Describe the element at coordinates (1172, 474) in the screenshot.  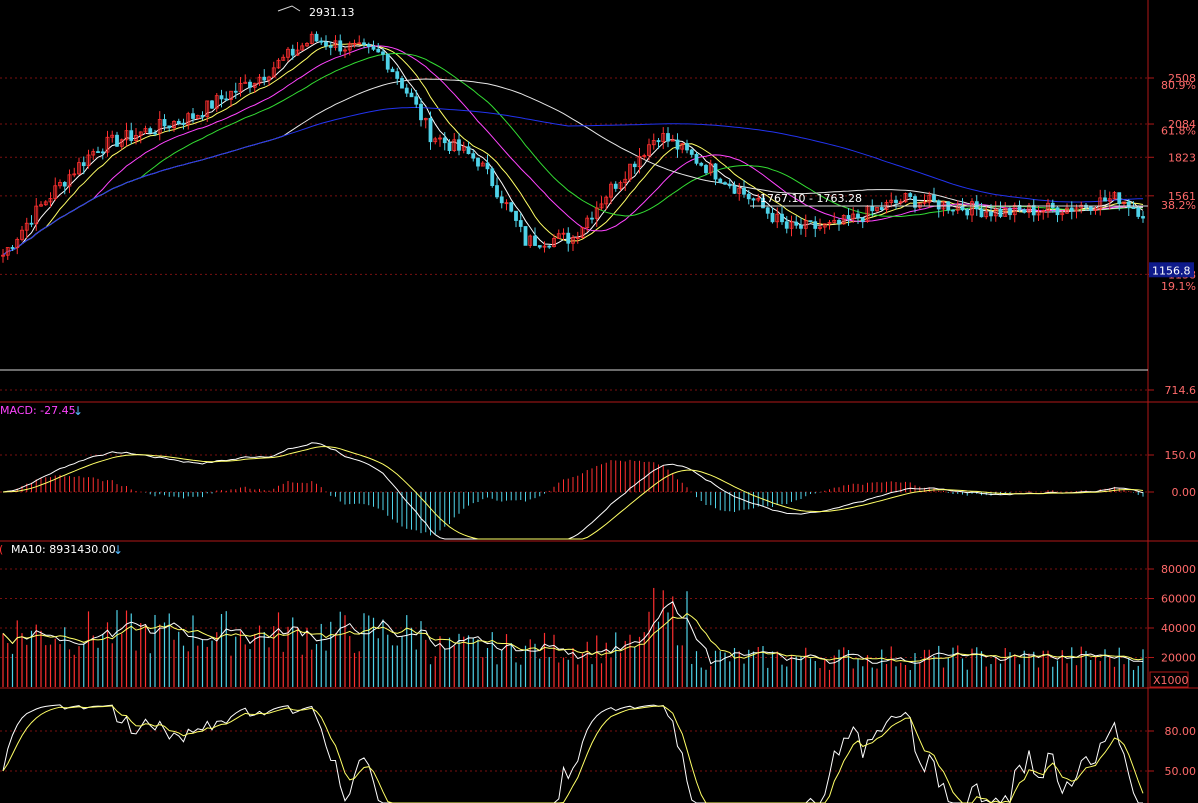
I see `macd-axis: 150.0 0.00` at that location.